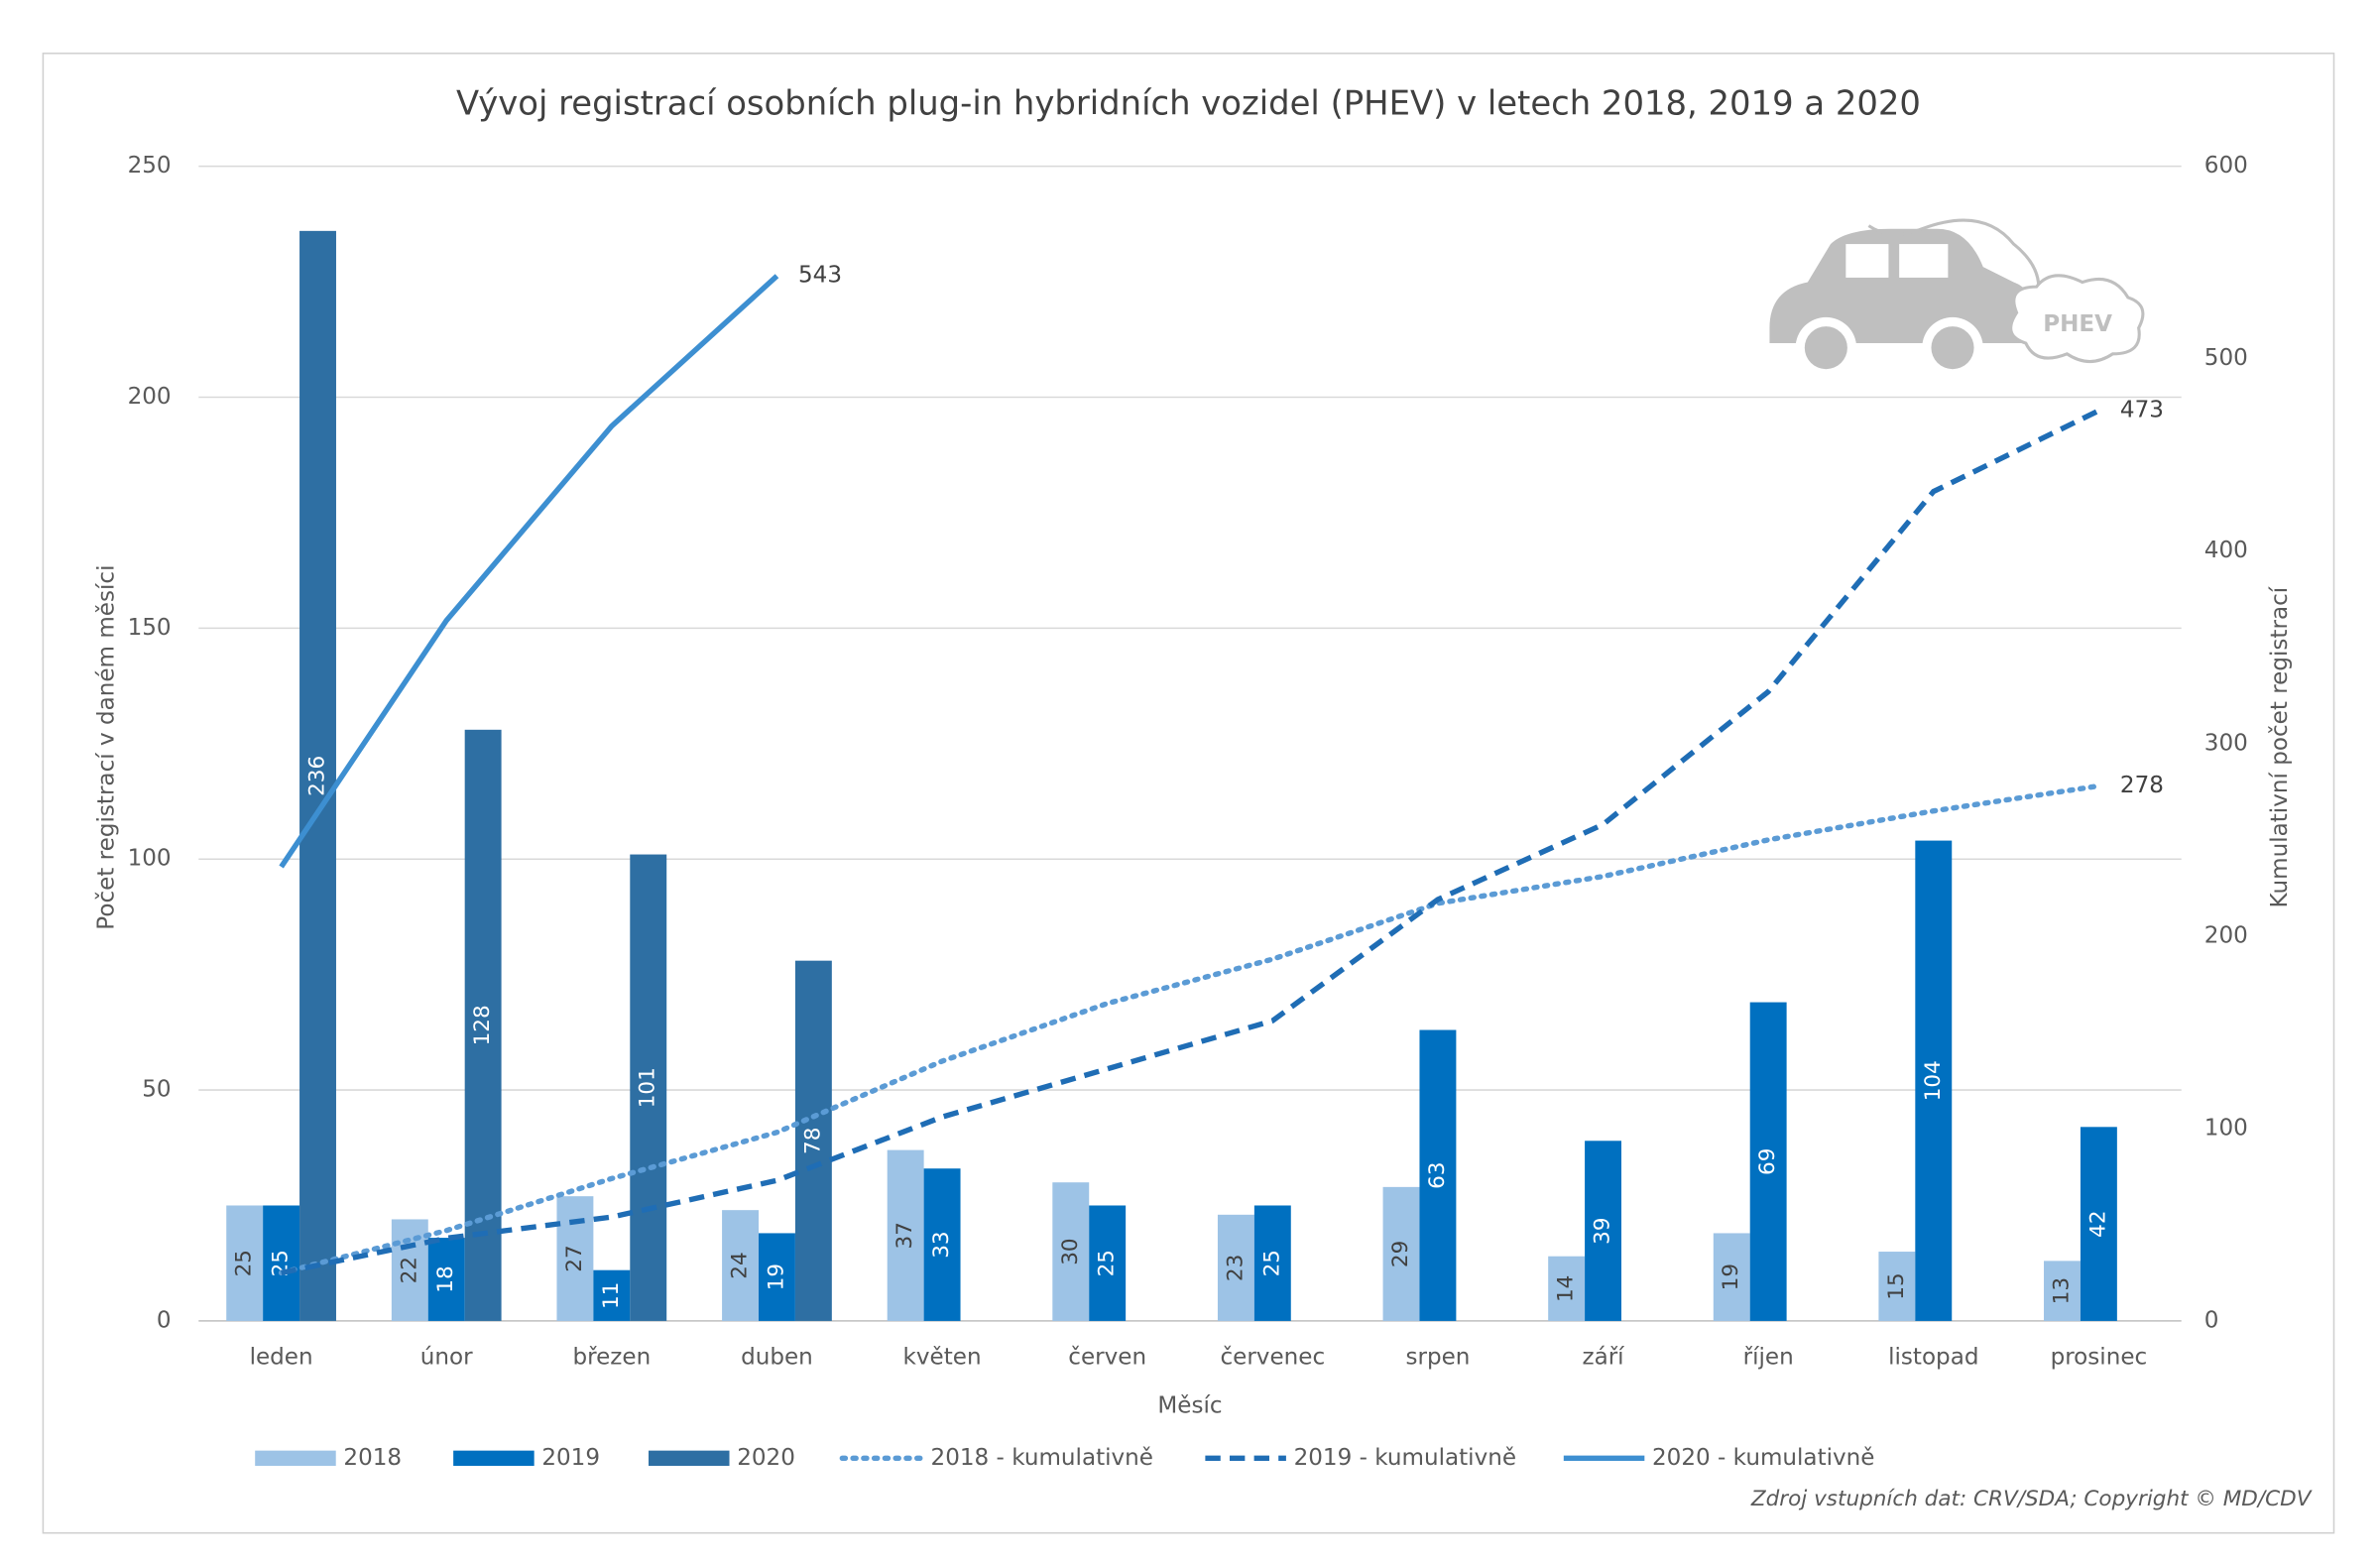  I want to click on y2-tick-label: 0, so click(2211, 1320).